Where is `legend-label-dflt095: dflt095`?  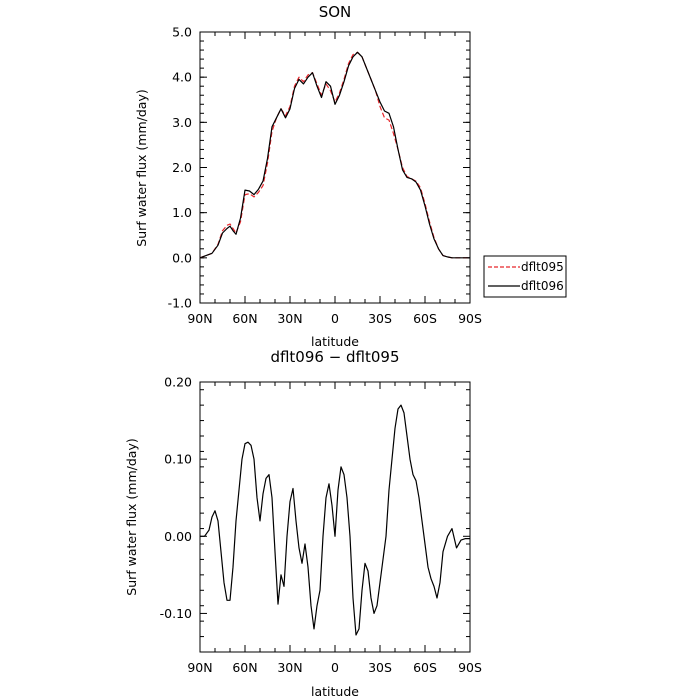
legend-label-dflt095: dflt095 is located at coordinates (542, 267).